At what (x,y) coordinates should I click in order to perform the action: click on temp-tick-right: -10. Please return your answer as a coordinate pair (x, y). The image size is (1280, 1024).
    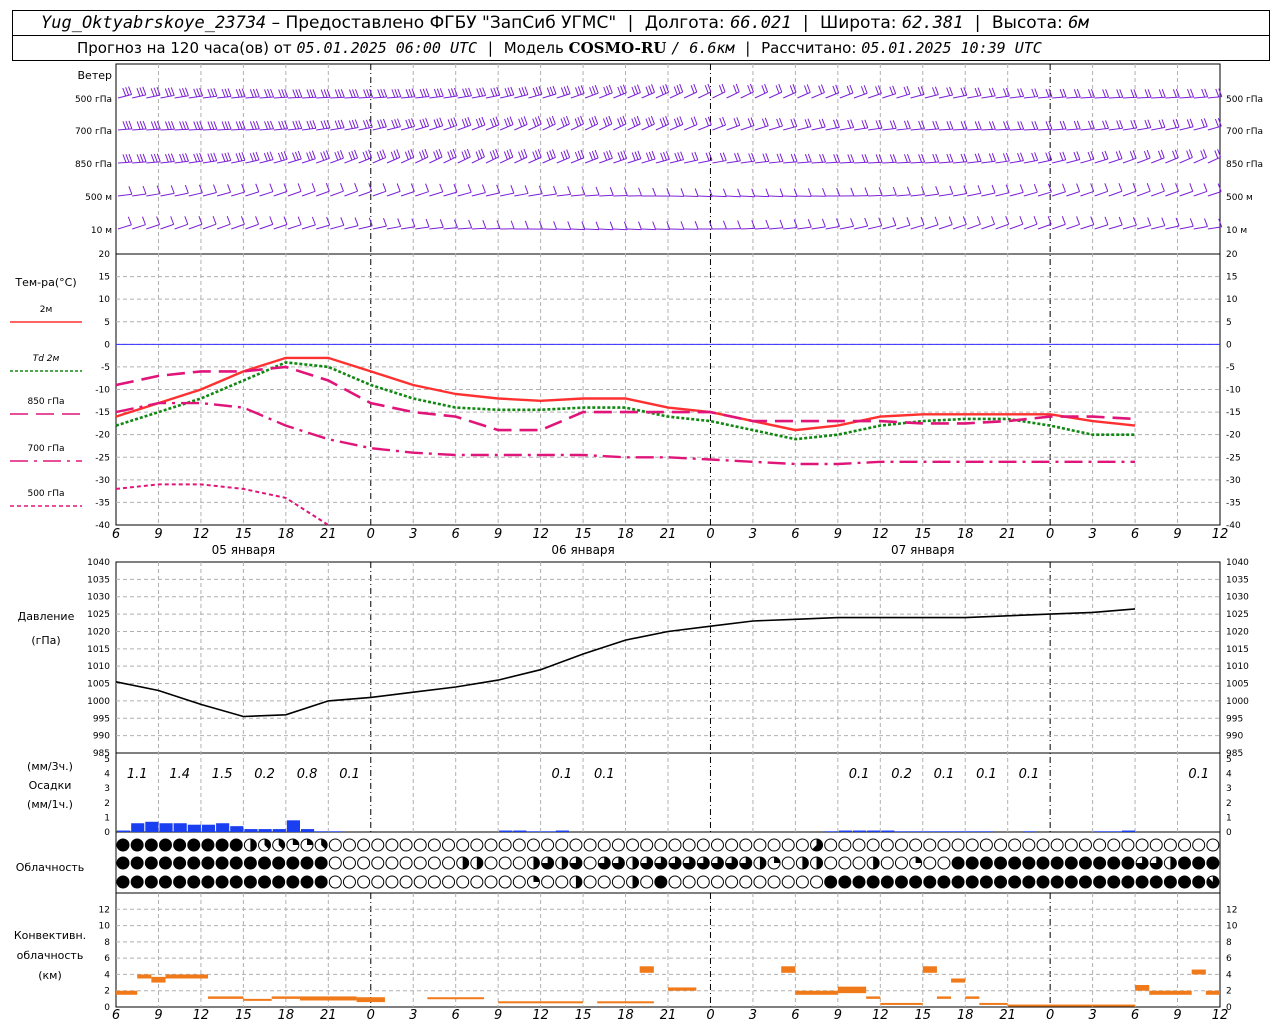
    Looking at the image, I should click on (1233, 391).